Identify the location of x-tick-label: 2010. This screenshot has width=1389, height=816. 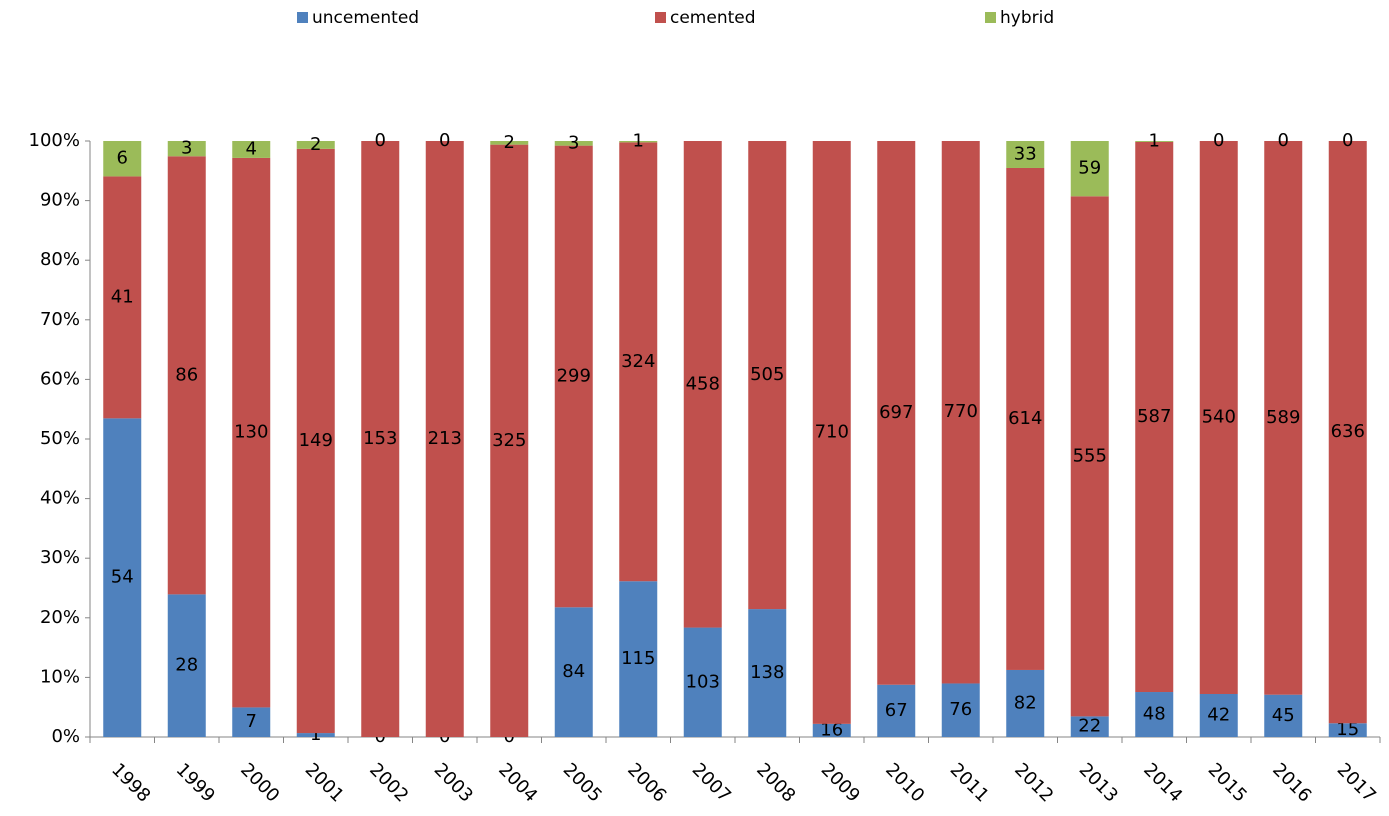
(904, 782).